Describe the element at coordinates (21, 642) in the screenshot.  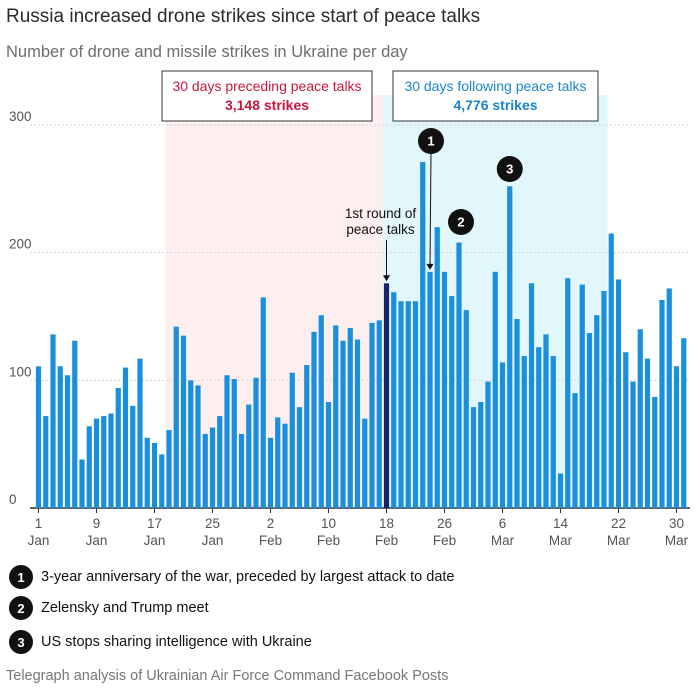
I see `note-marker-3: 3` at that location.